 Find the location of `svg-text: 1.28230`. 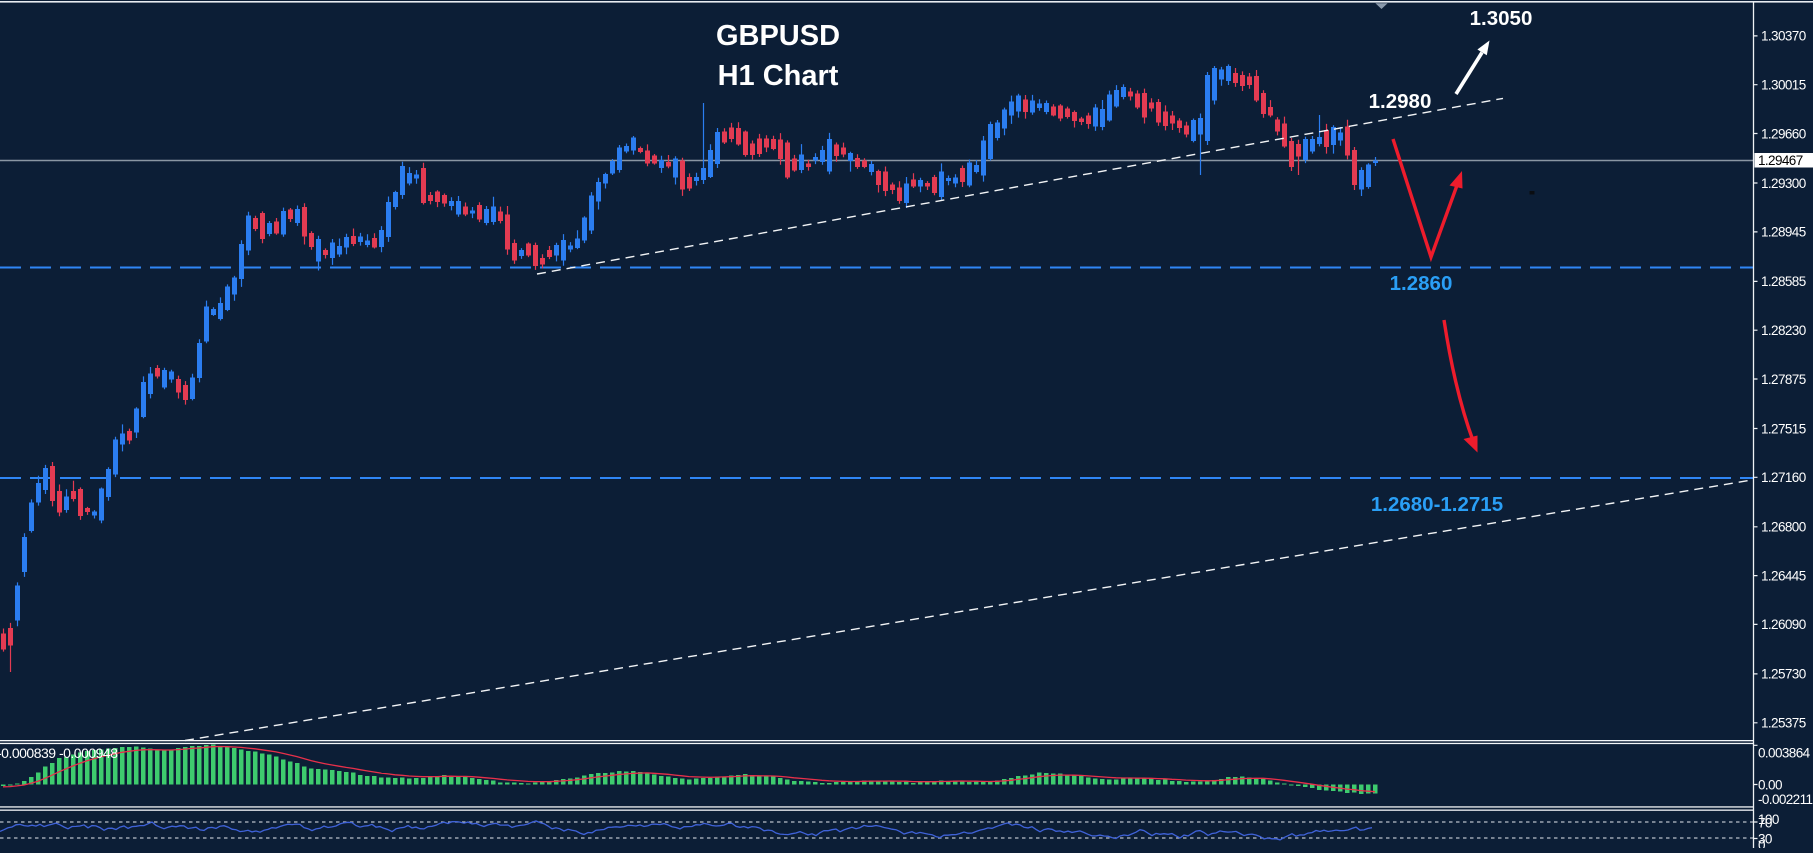

svg-text: 1.28230 is located at coordinates (1783, 330).